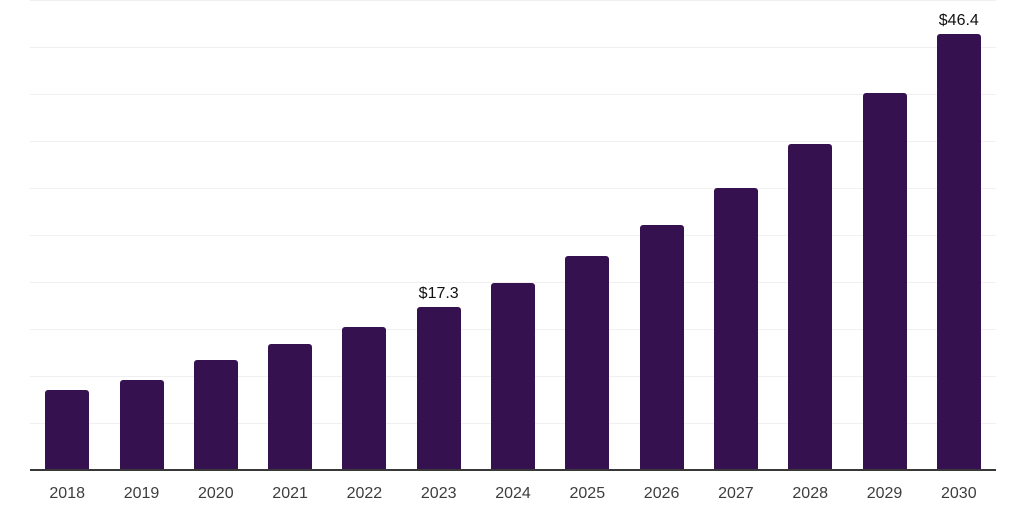 The height and width of the screenshot is (512, 1024). What do you see at coordinates (290, 407) in the screenshot?
I see `bar-2021` at bounding box center [290, 407].